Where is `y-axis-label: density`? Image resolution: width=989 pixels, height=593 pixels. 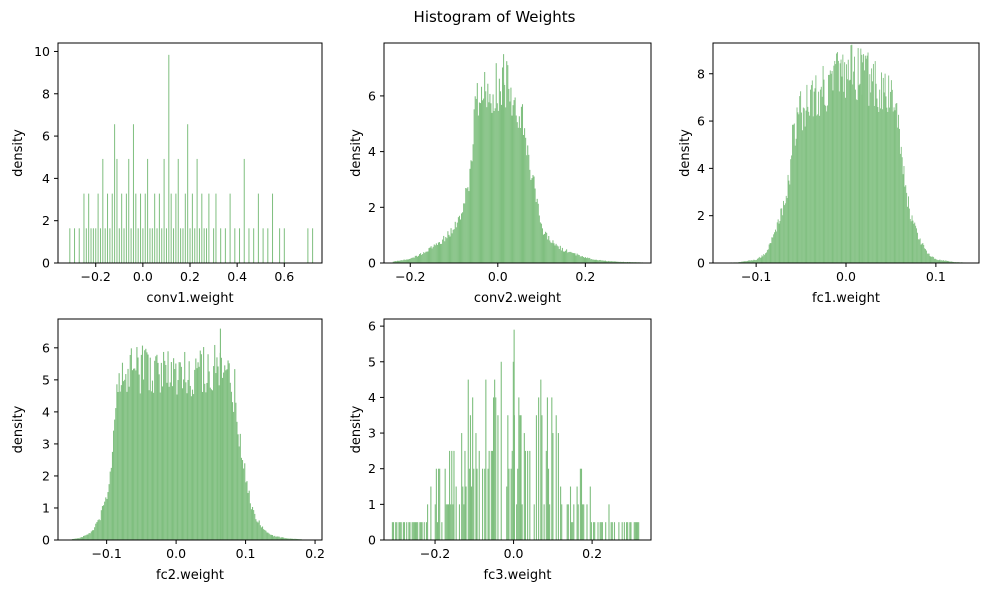
y-axis-label: density is located at coordinates (356, 153).